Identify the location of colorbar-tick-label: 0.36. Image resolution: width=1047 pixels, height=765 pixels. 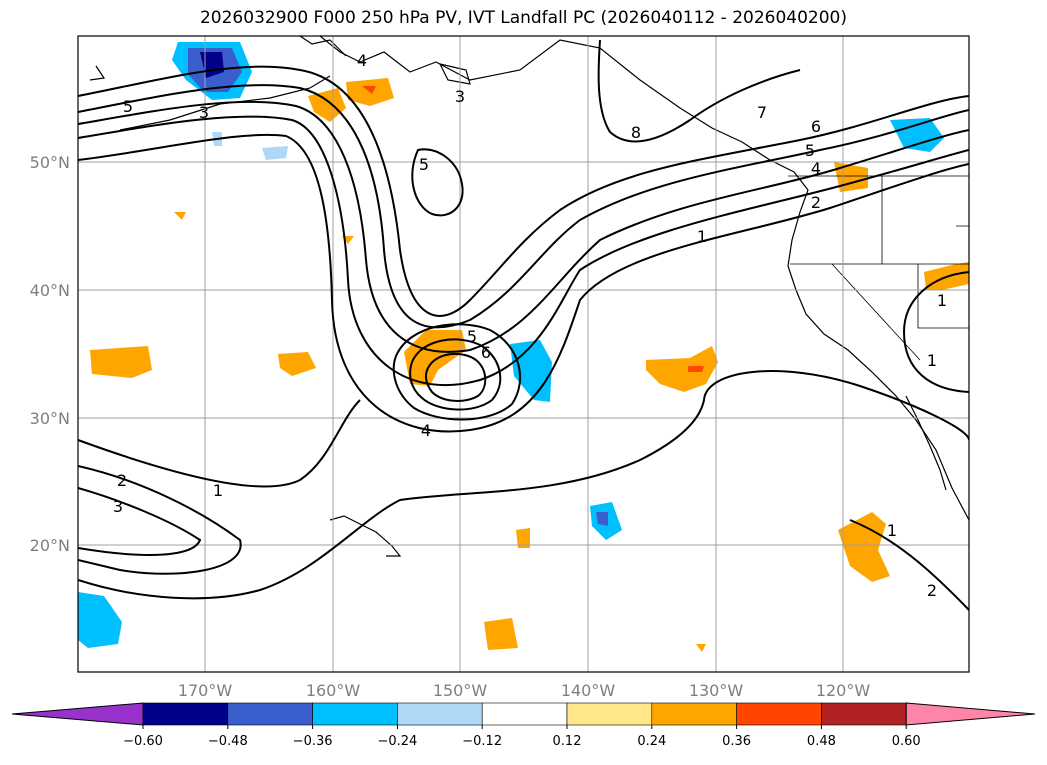
(736, 741).